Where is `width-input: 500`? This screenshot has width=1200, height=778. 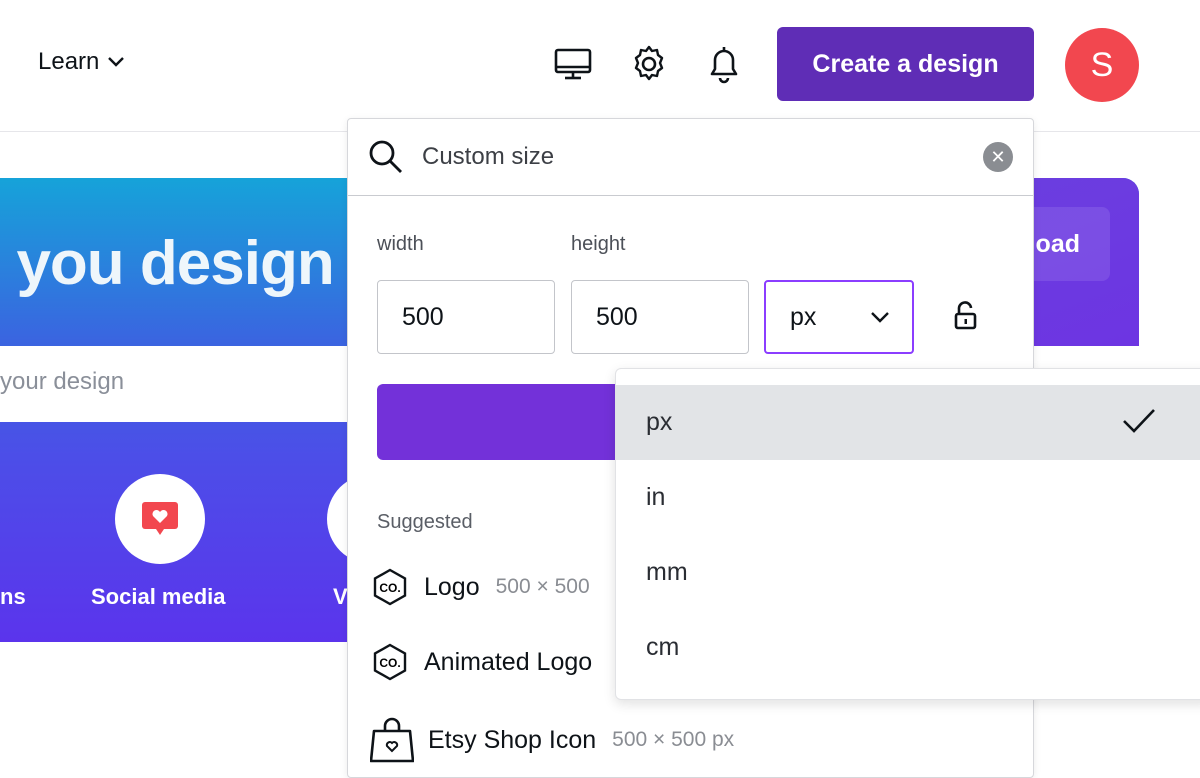 width-input: 500 is located at coordinates (466, 317).